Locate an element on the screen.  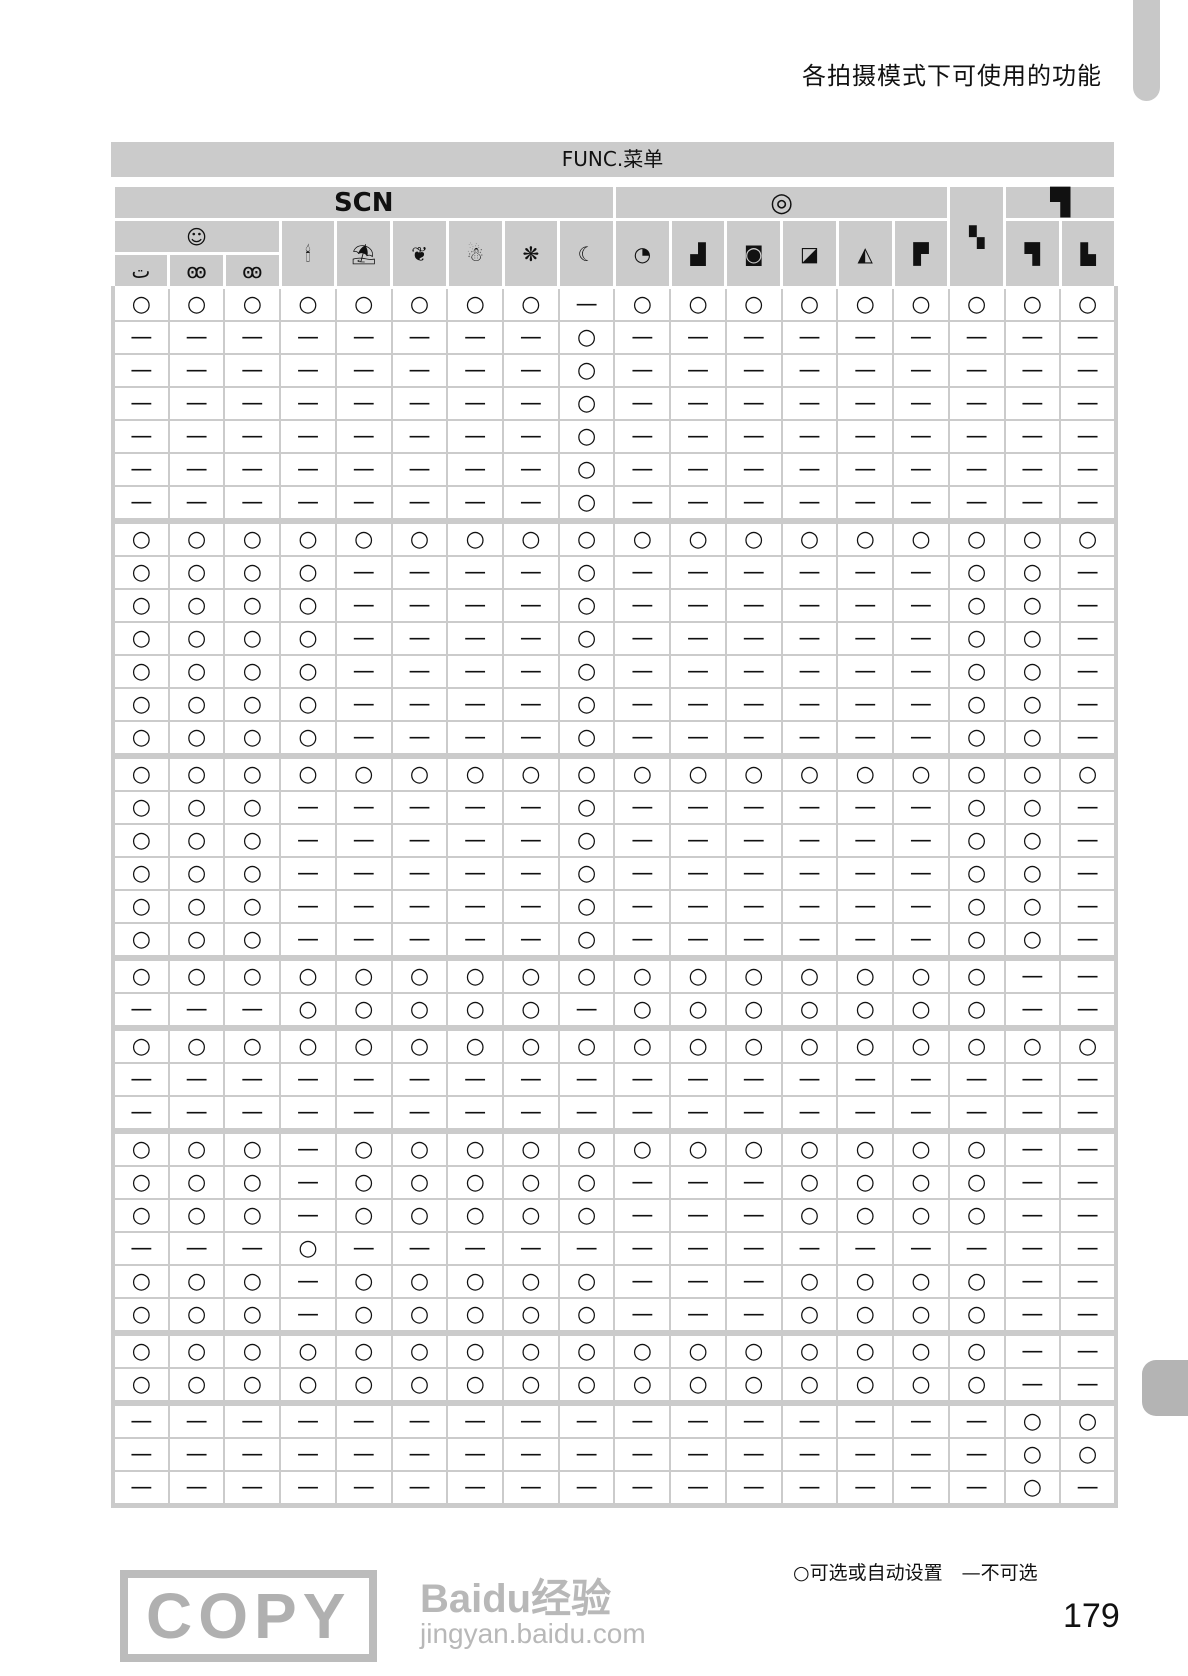
miniature-movie-icon: ▙ is located at coordinates (1088, 253).